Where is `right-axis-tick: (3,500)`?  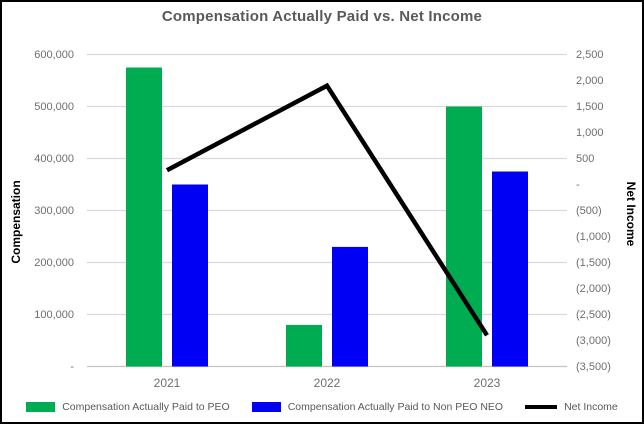 right-axis-tick: (3,500) is located at coordinates (593, 366).